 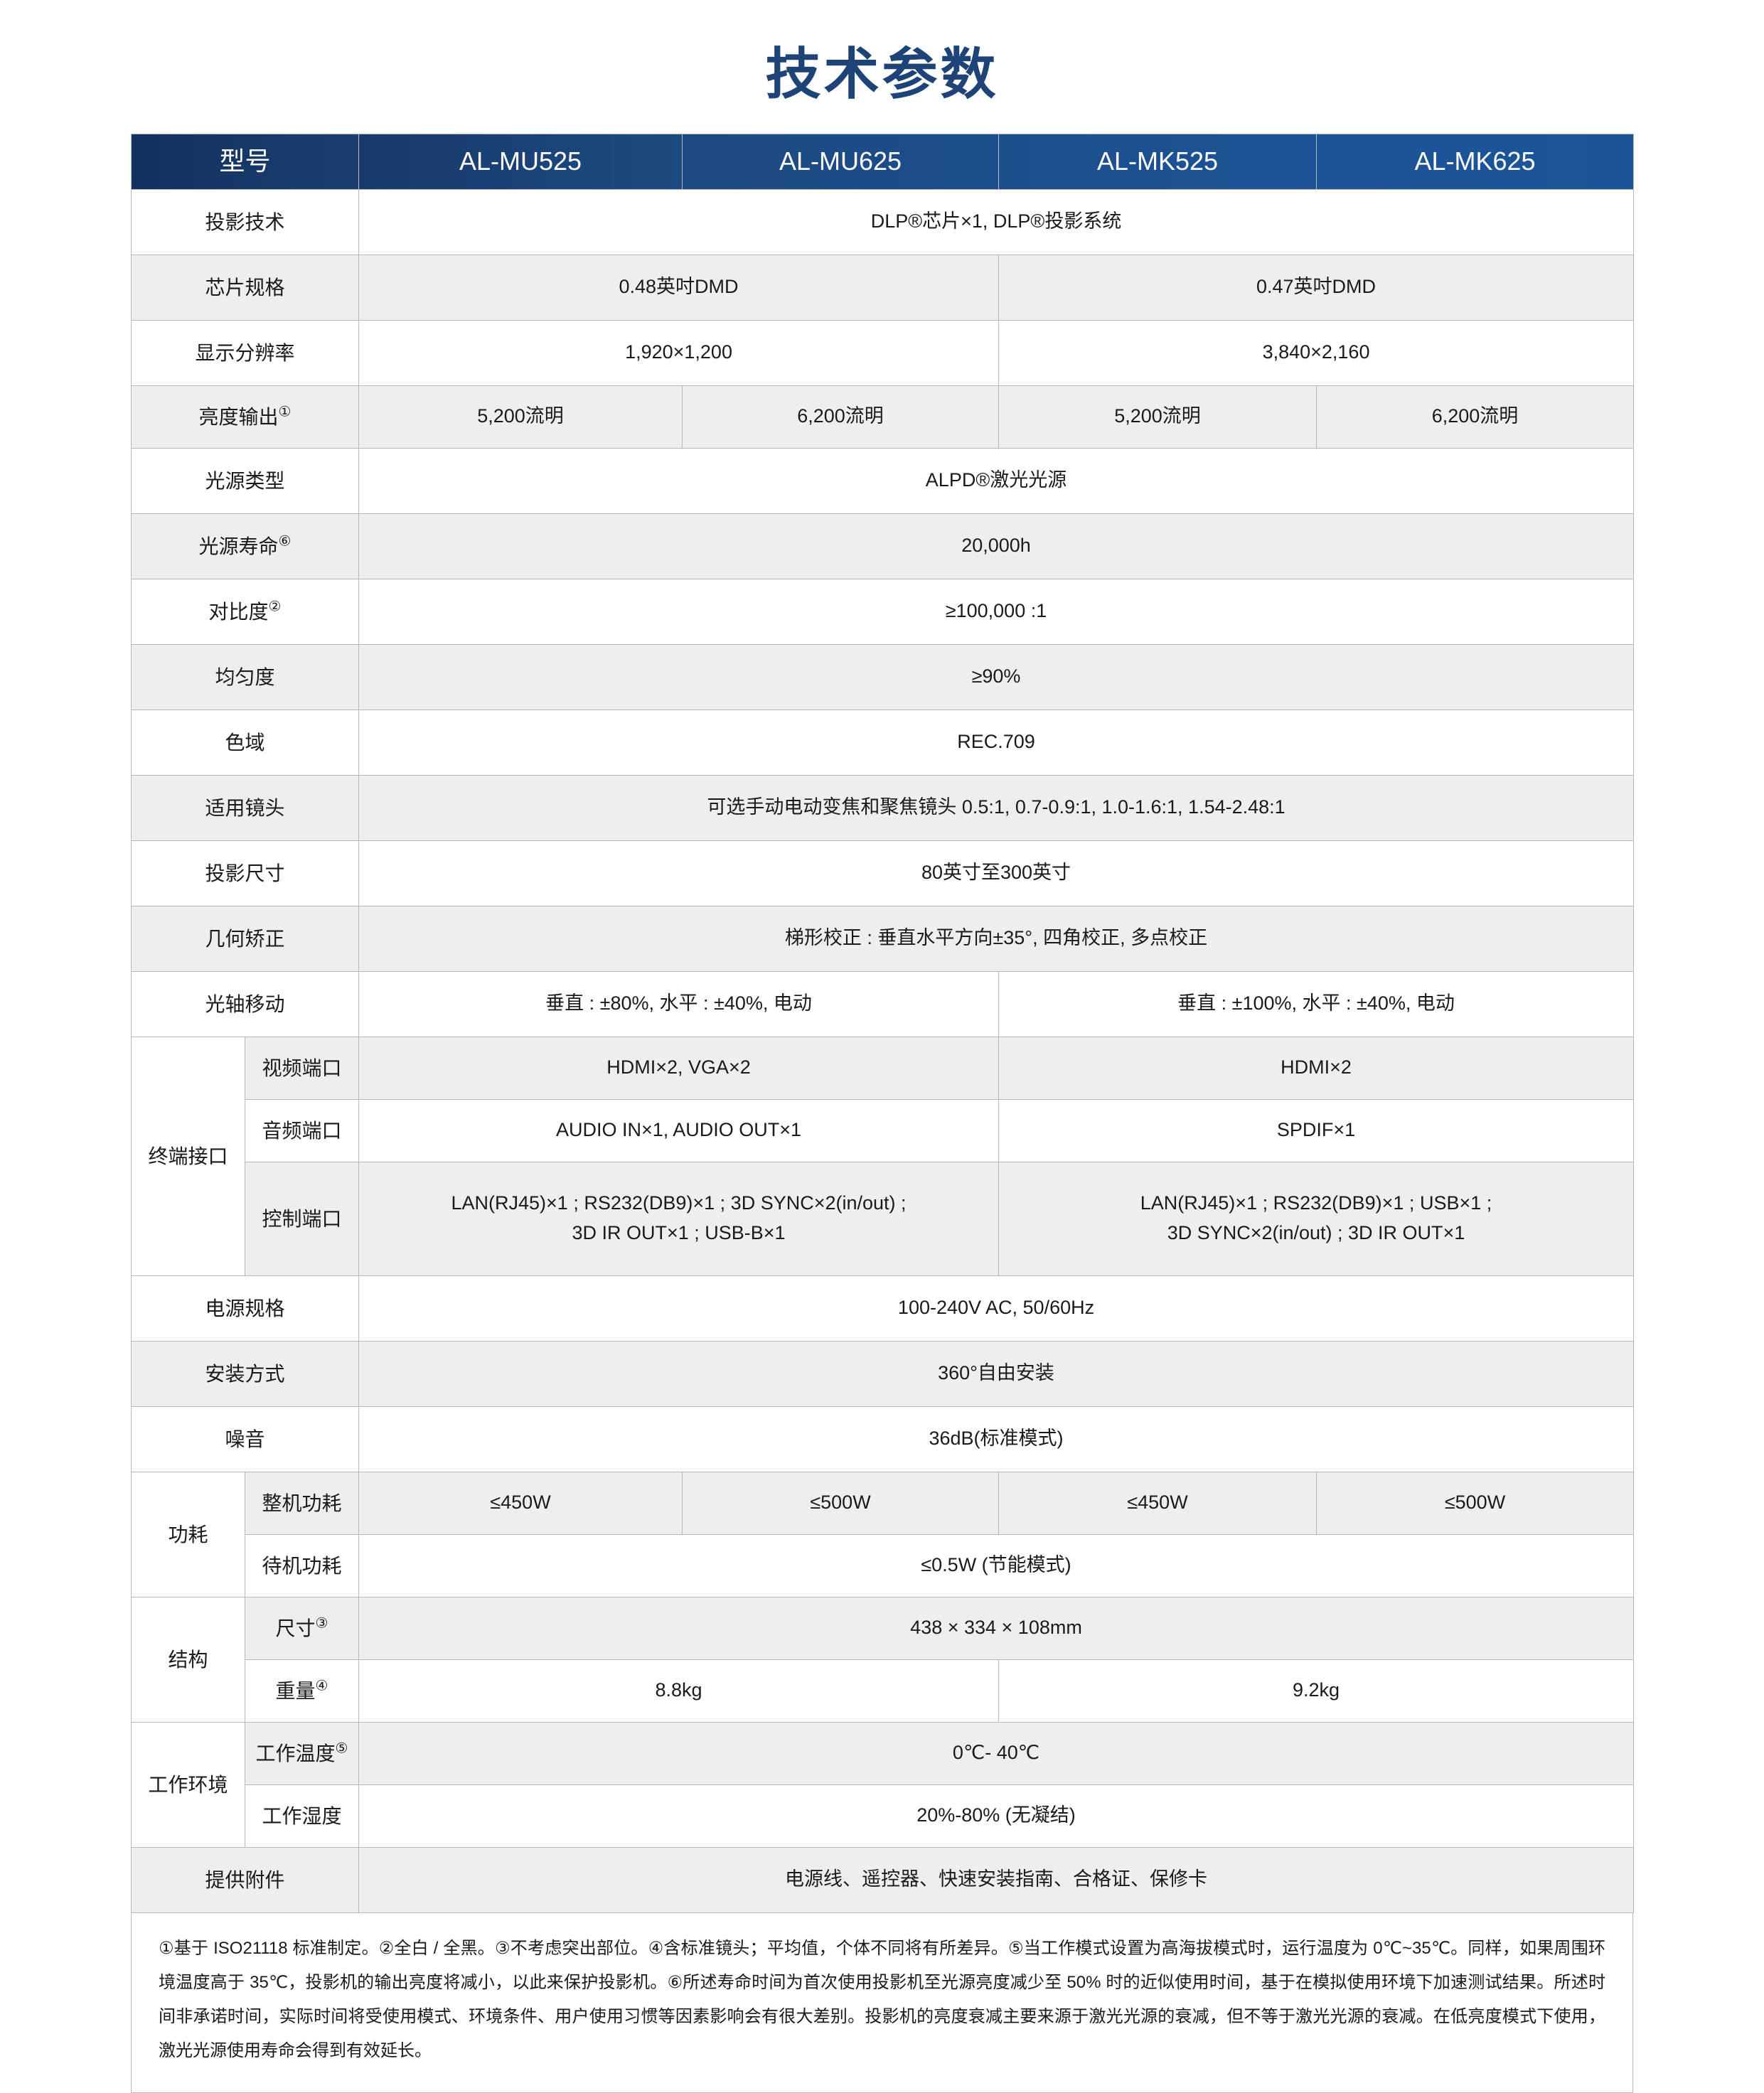 I want to click on footnote-marker: ②, so click(x=275, y=607).